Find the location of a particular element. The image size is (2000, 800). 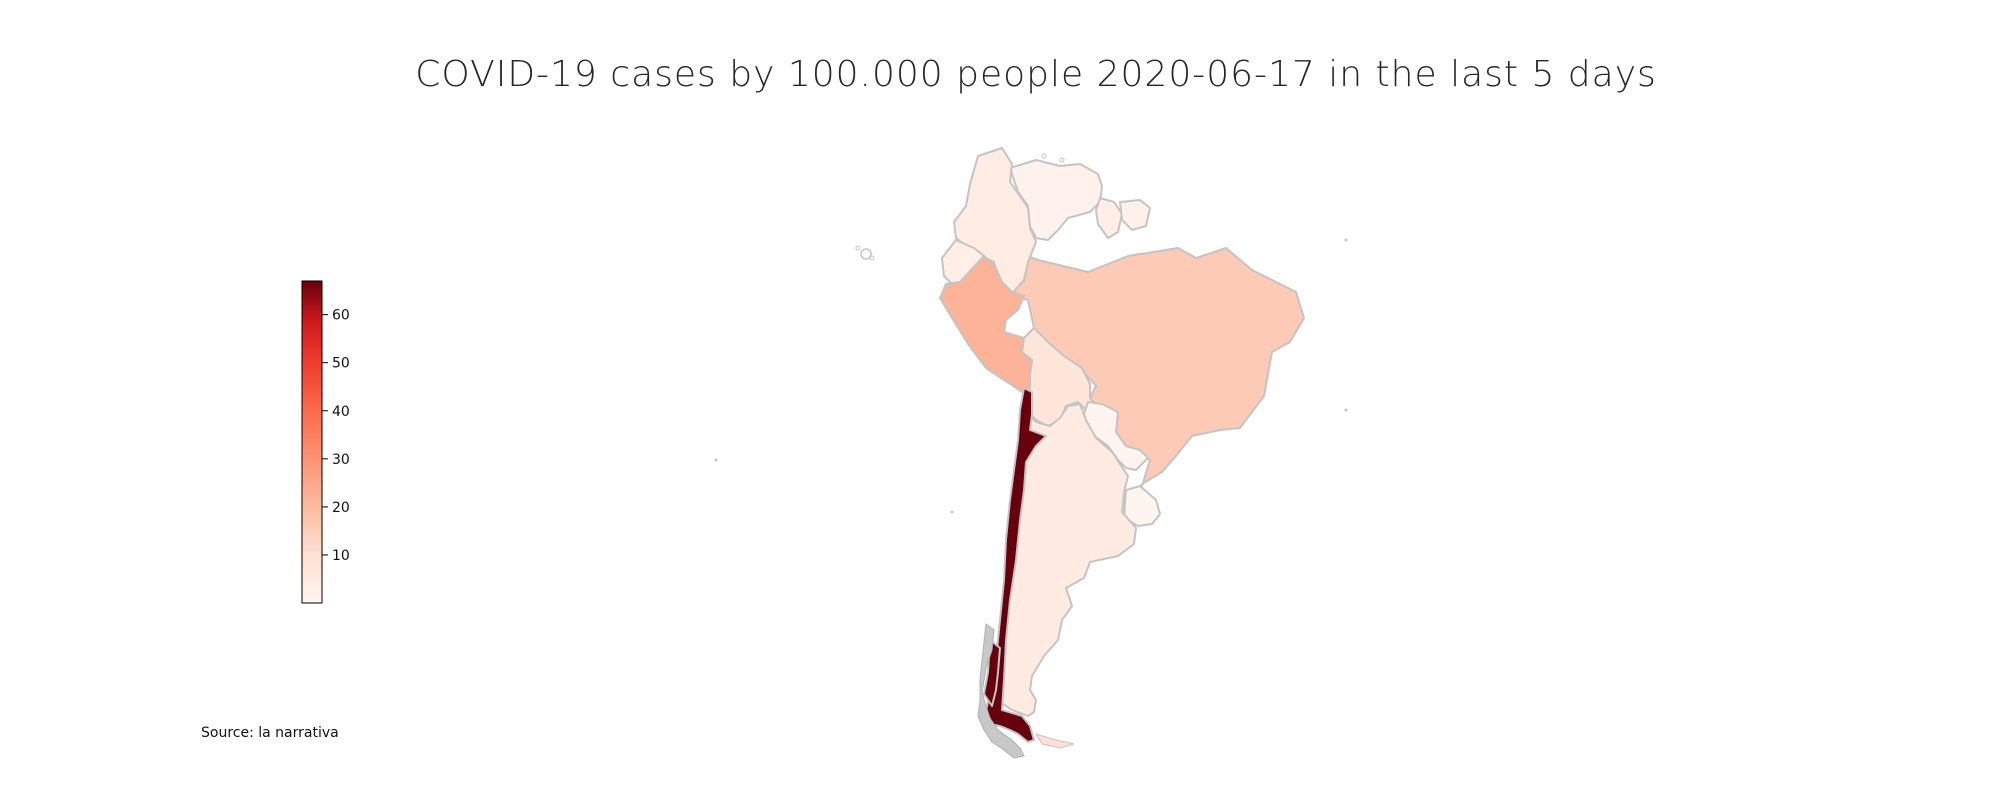

colorbar-tick-label: 50 is located at coordinates (341, 364).